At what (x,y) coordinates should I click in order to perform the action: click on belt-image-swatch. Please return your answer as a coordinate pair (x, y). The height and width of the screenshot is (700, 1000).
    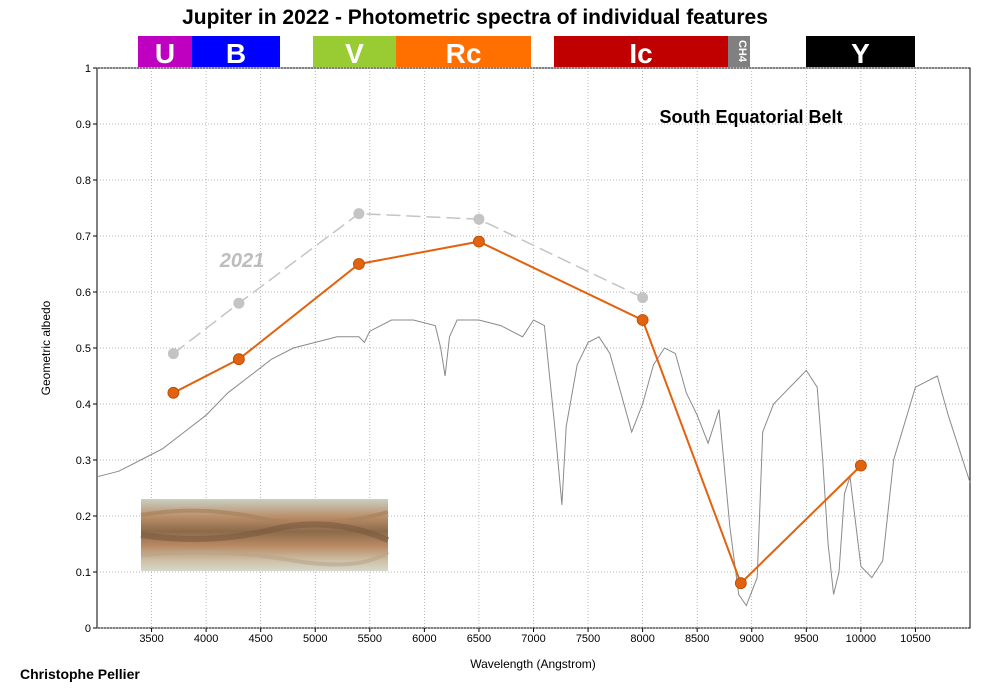
    Looking at the image, I should click on (265, 535).